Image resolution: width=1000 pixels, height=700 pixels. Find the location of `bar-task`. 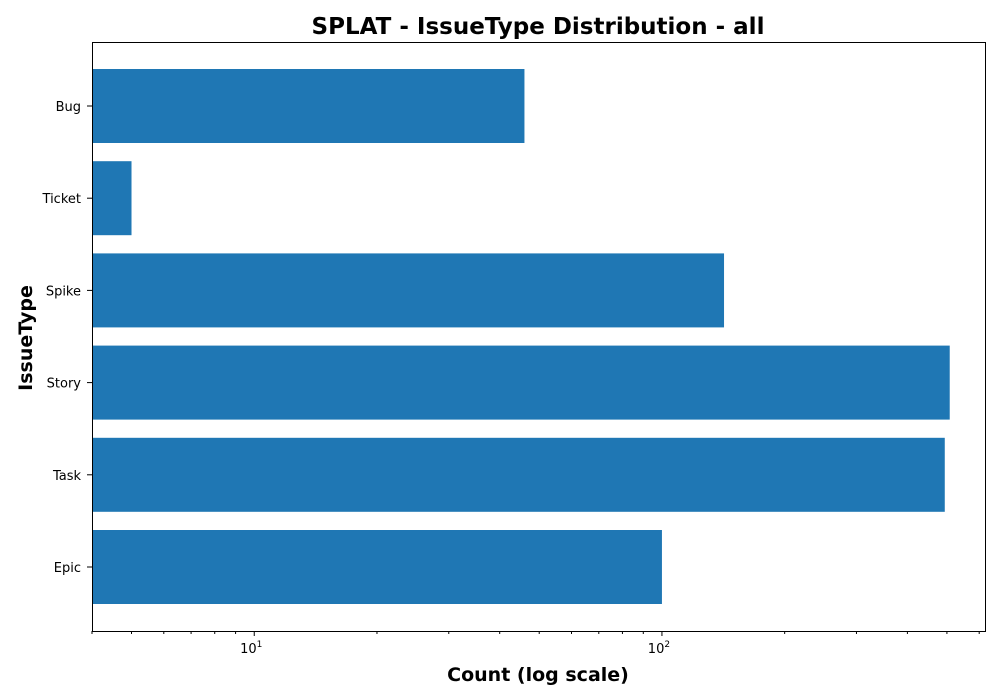

bar-task is located at coordinates (518, 474).